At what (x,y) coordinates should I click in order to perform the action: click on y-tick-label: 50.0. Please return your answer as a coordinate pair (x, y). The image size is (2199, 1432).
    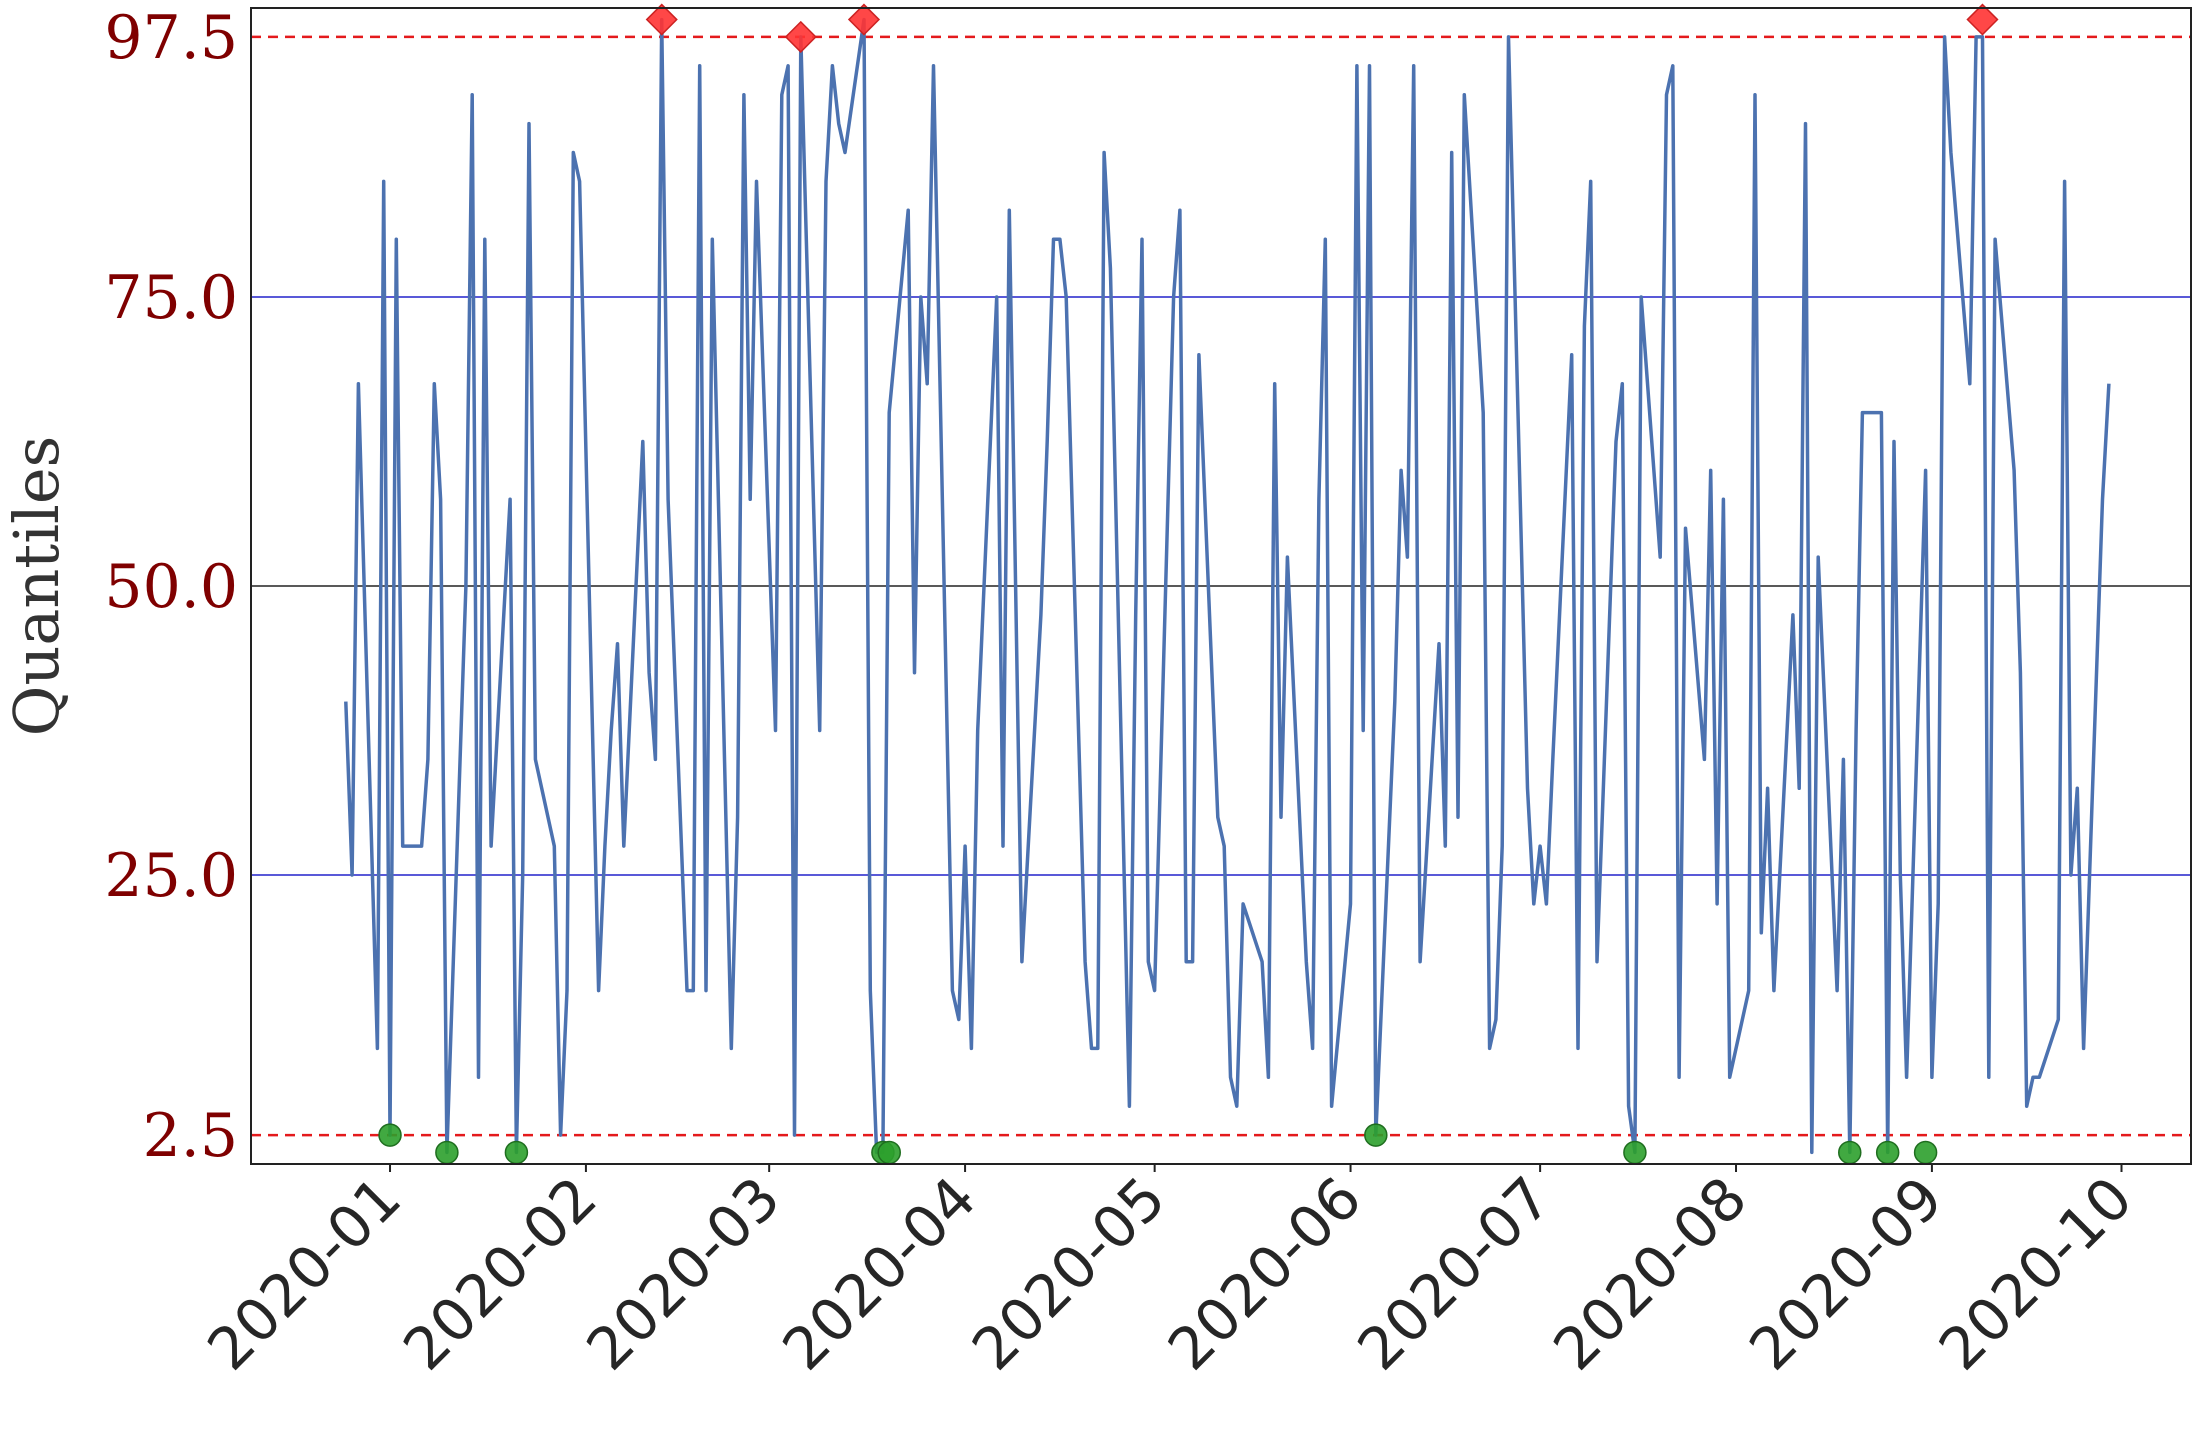
    Looking at the image, I should click on (171, 587).